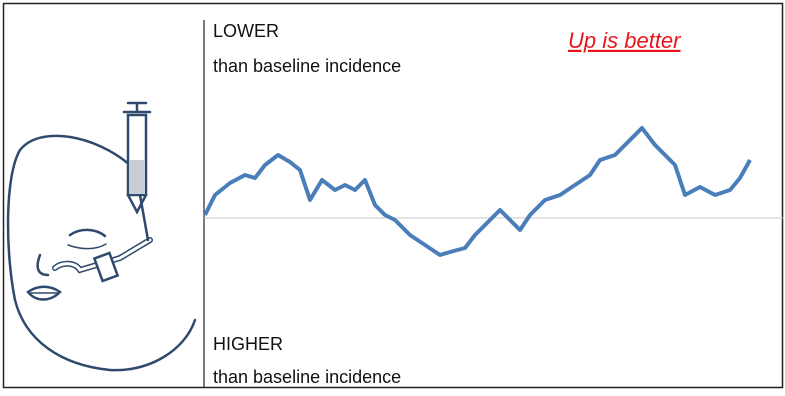  Describe the element at coordinates (248, 344) in the screenshot. I see `annotation: HIGHER` at that location.